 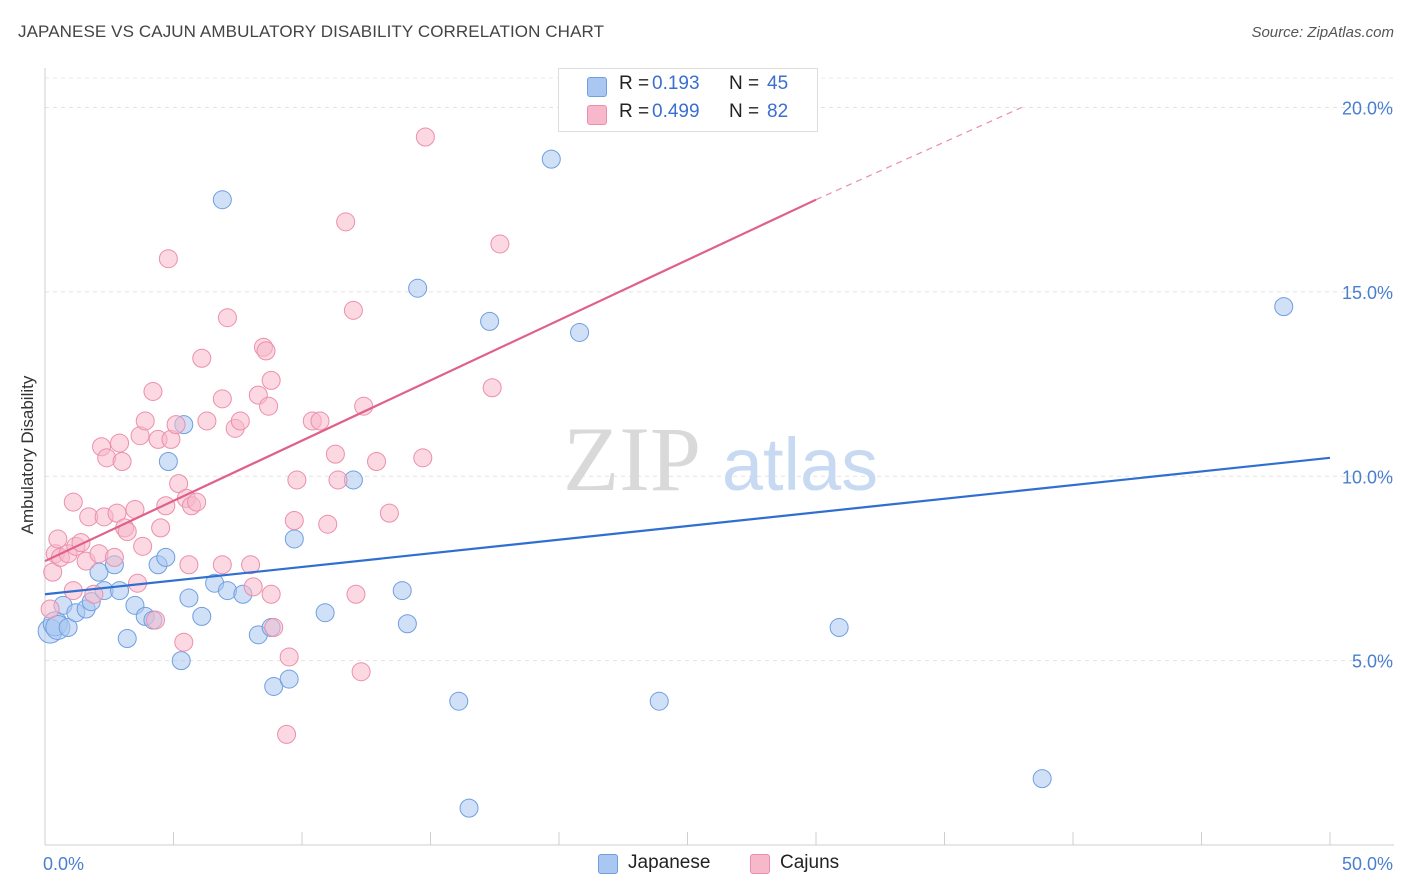 What do you see at coordinates (676, 83) in the screenshot?
I see `r-value: 0.193` at bounding box center [676, 83].